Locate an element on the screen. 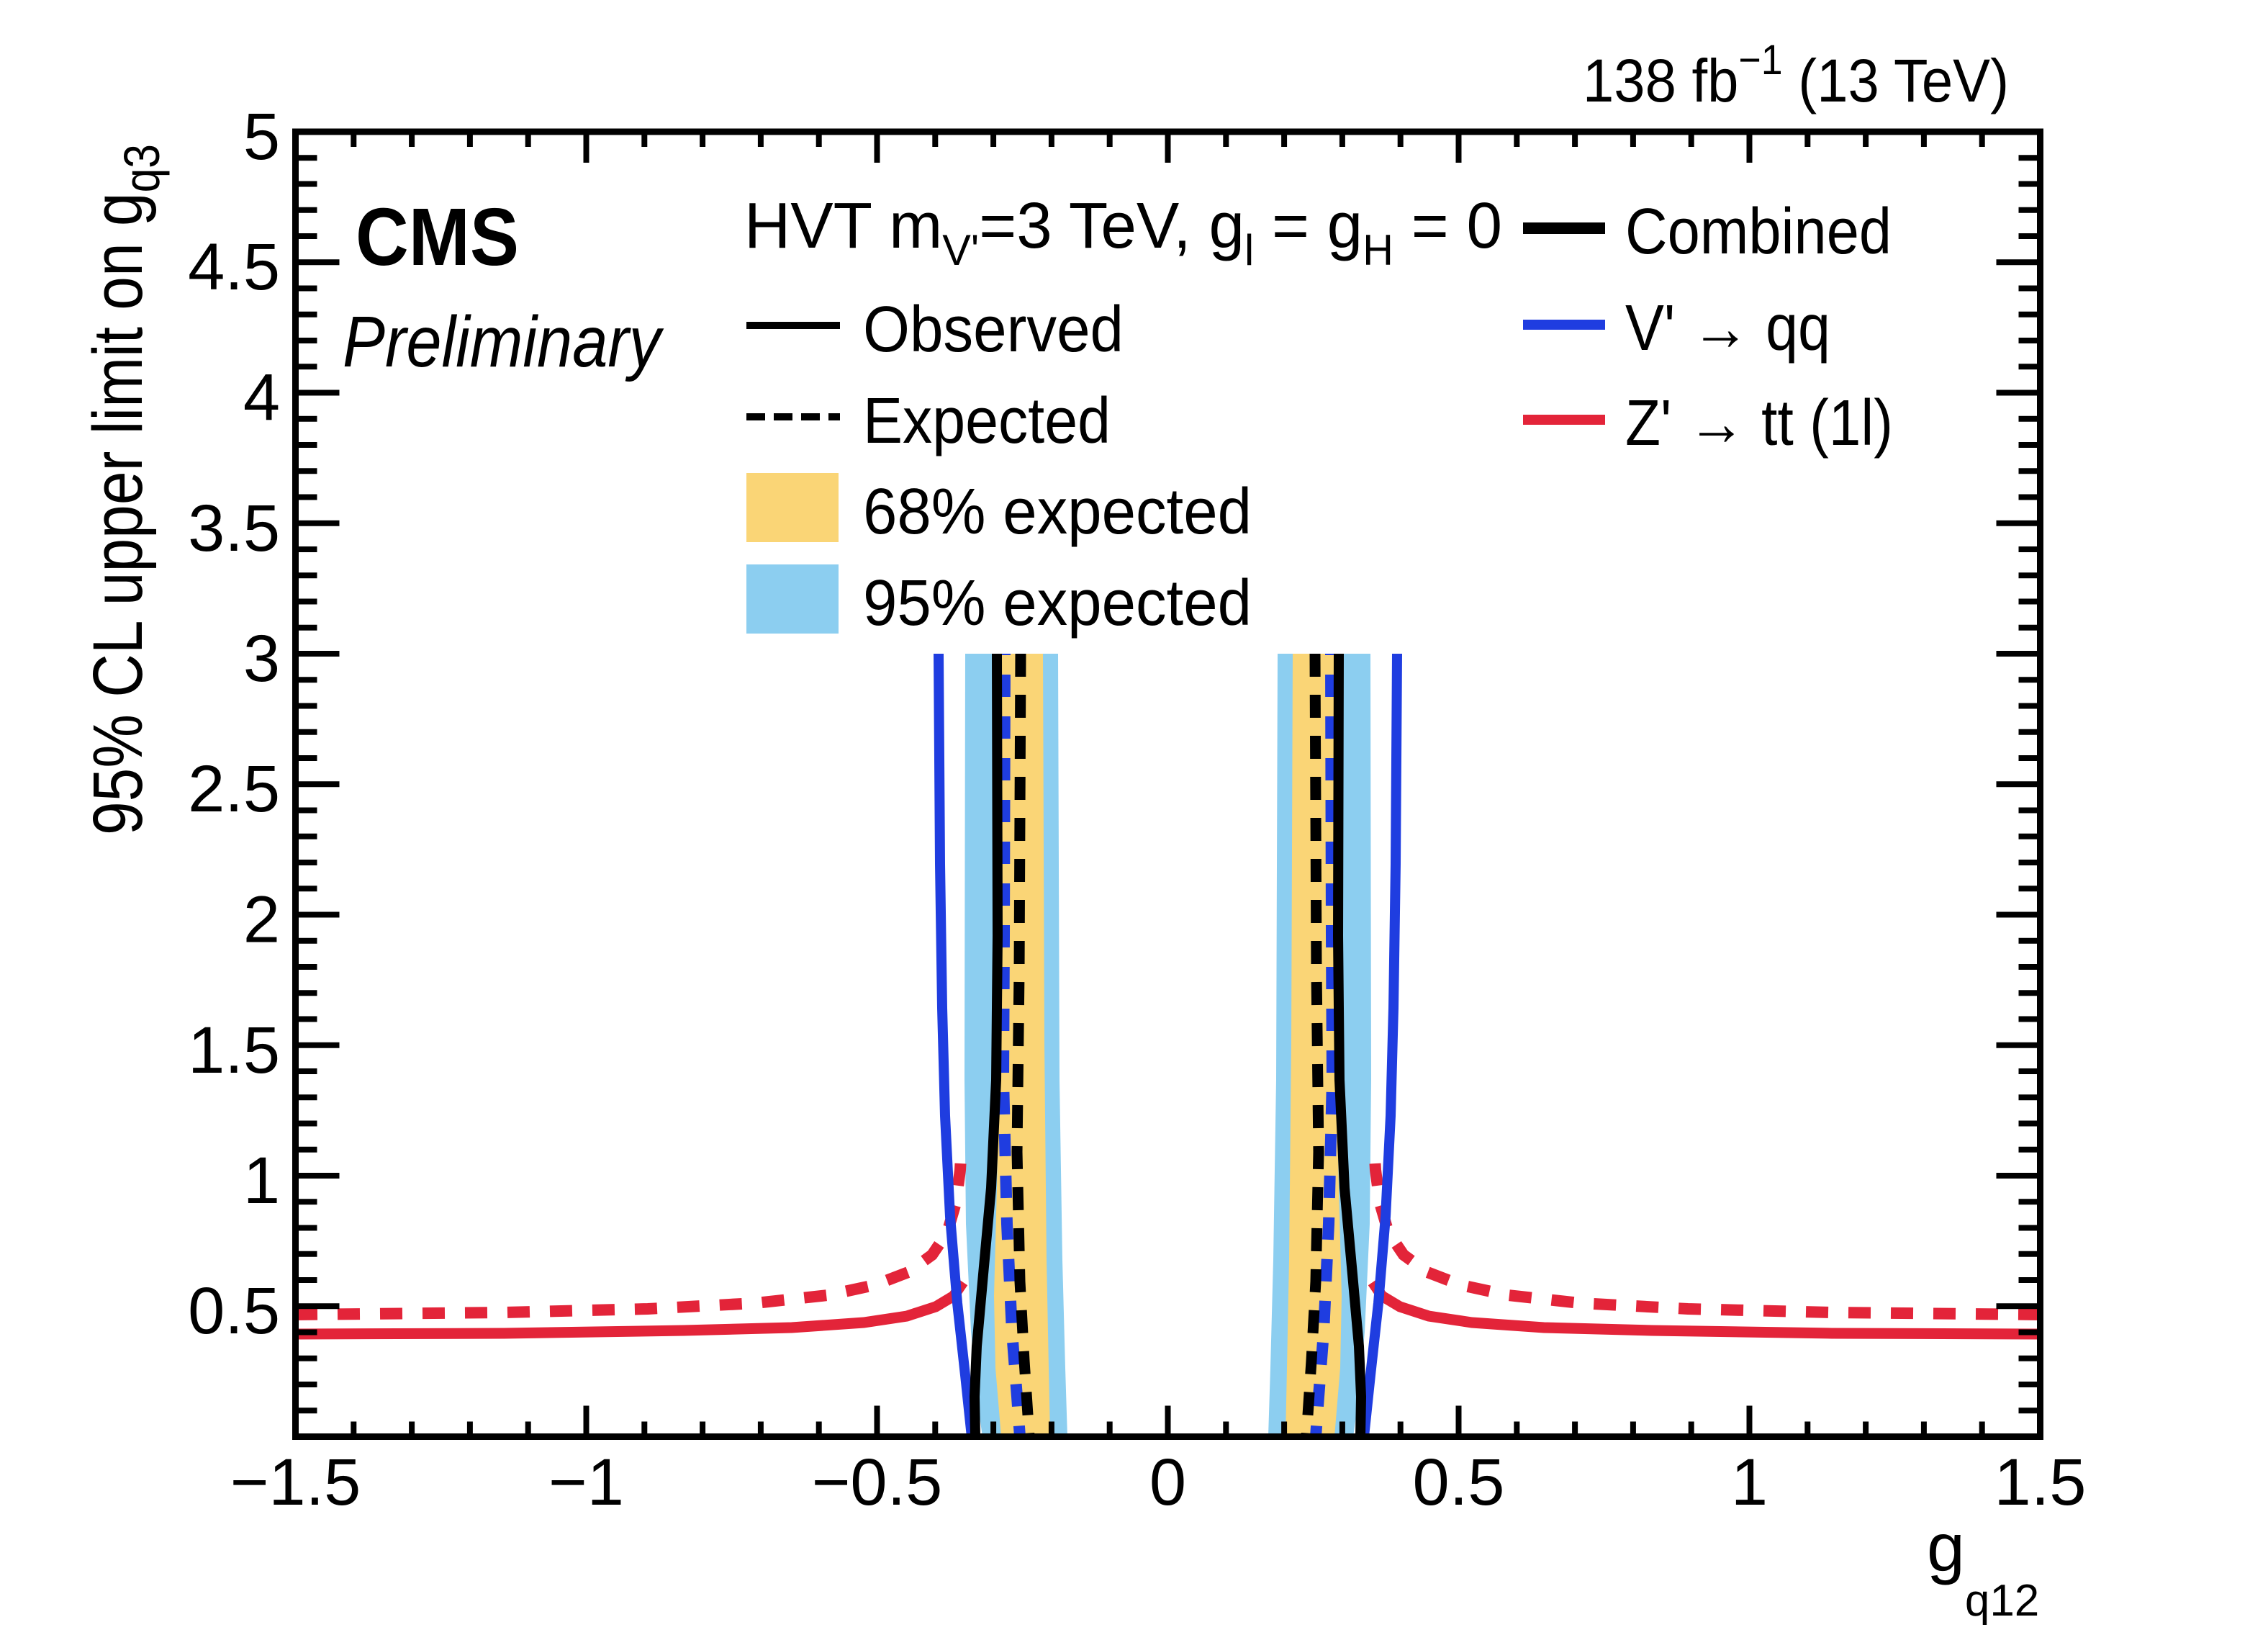  svg-text: −0.5 is located at coordinates (877, 1482).